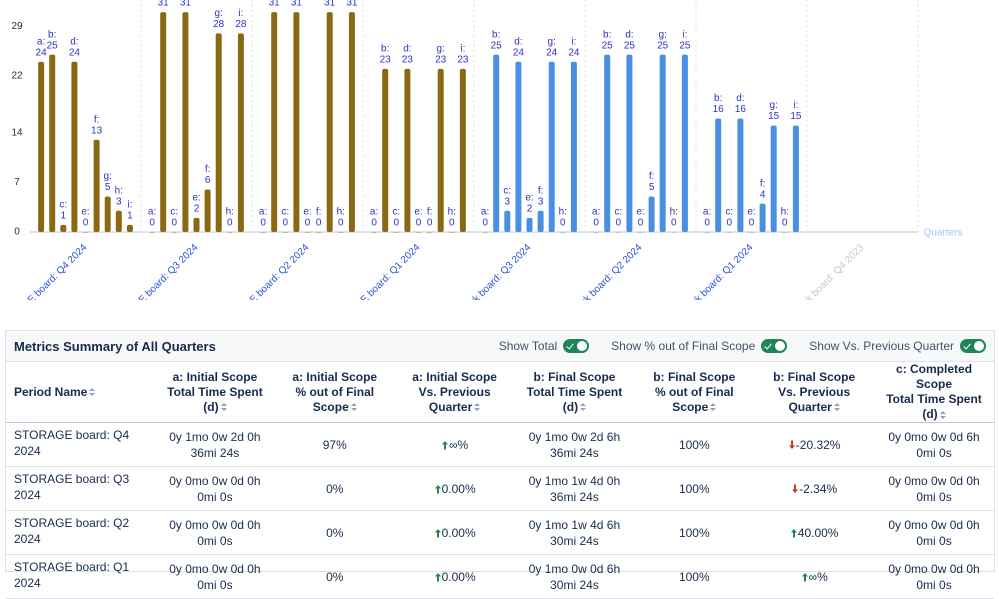  What do you see at coordinates (215, 399) in the screenshot?
I see `column-header-text: Total Time Spent (d)` at bounding box center [215, 399].